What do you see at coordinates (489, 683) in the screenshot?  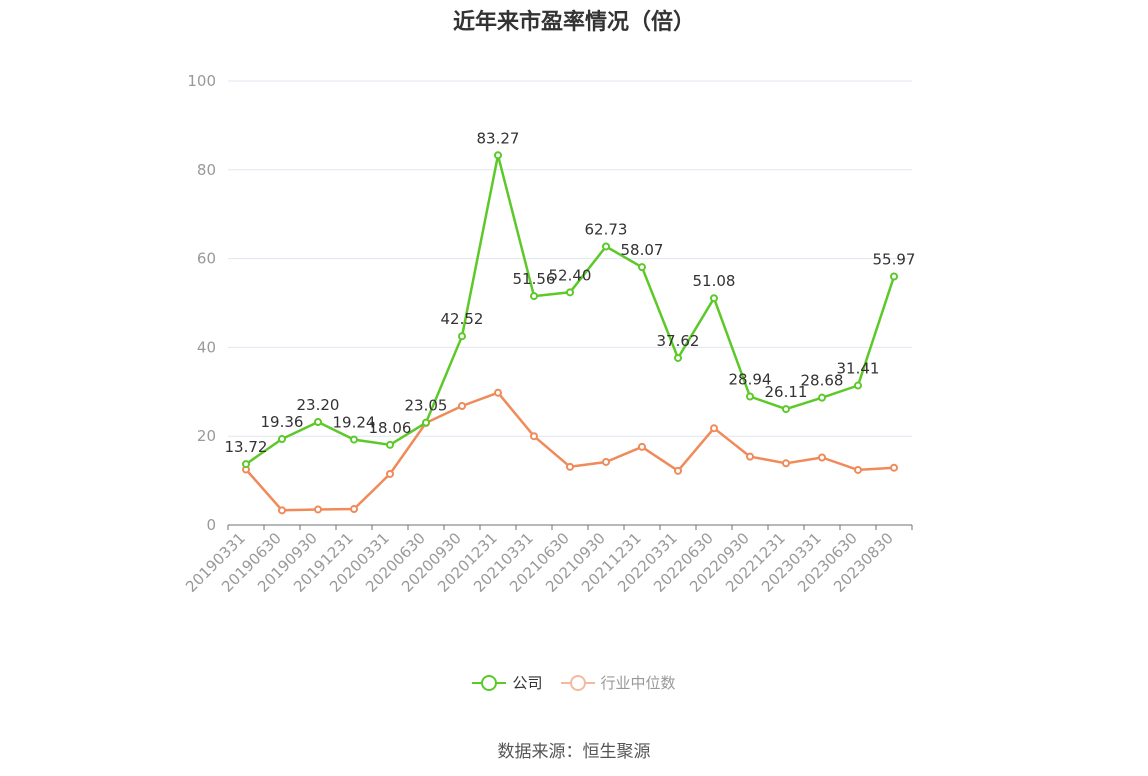 I see `legend-company-icon` at bounding box center [489, 683].